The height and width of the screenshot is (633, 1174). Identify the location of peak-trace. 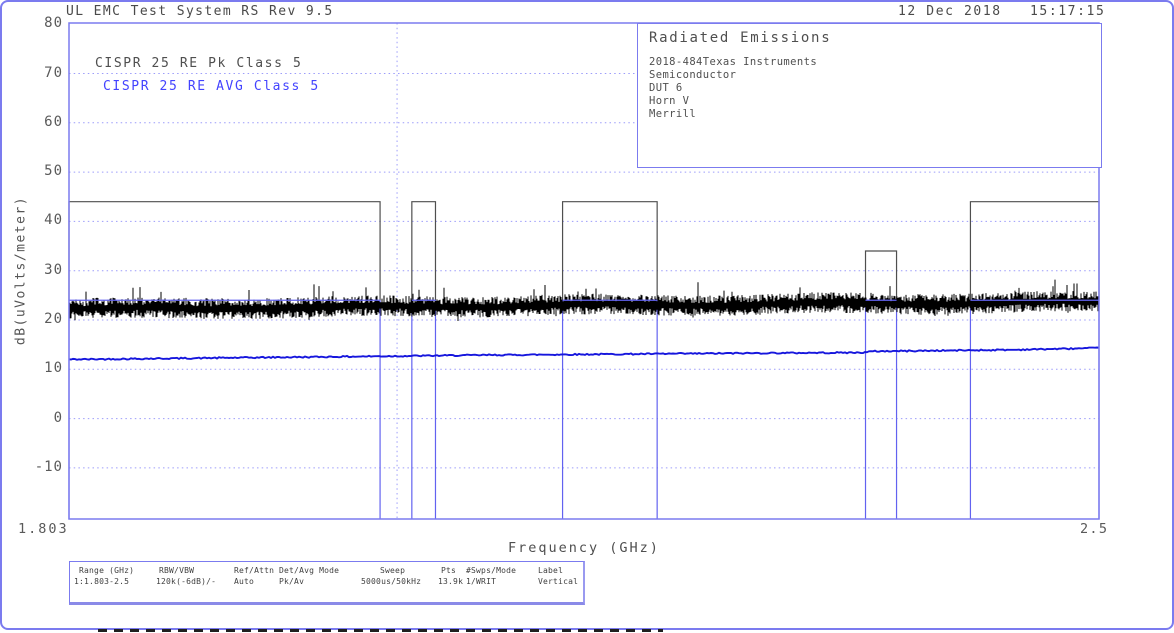
(584, 300).